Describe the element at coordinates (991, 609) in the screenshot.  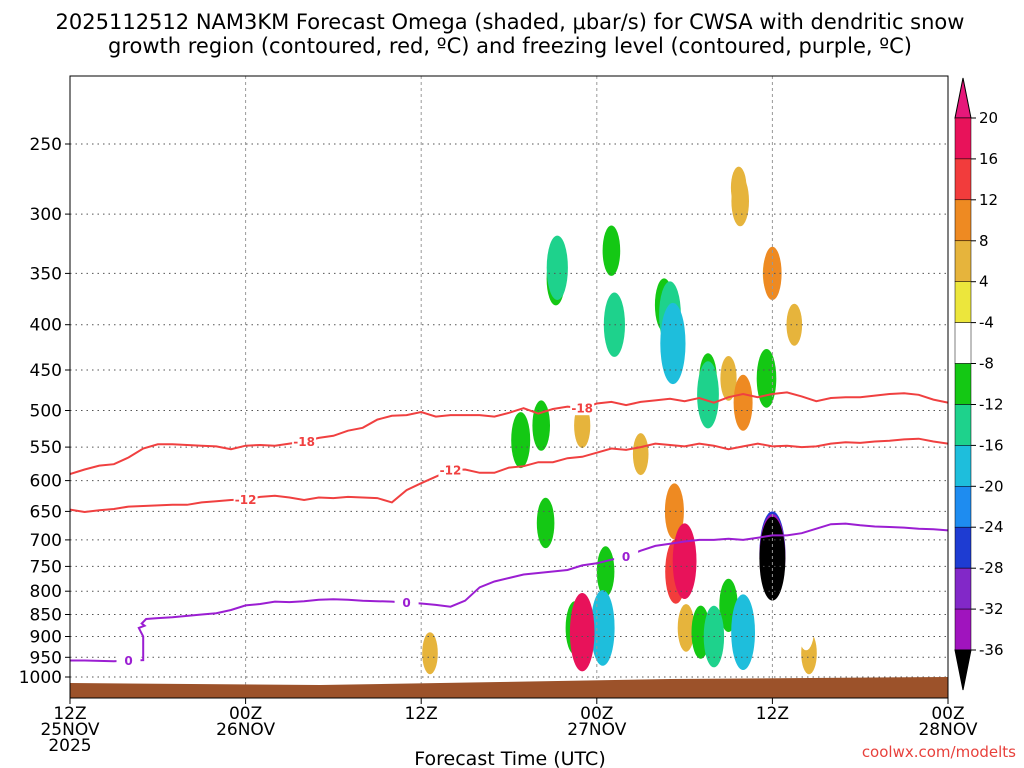
I see `colorbar-label: -32` at that location.